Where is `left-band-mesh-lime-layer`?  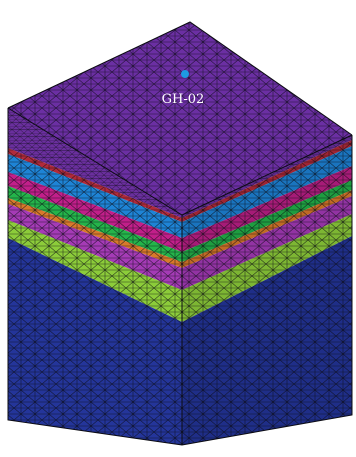 left-band-mesh-lime-layer is located at coordinates (95, 271).